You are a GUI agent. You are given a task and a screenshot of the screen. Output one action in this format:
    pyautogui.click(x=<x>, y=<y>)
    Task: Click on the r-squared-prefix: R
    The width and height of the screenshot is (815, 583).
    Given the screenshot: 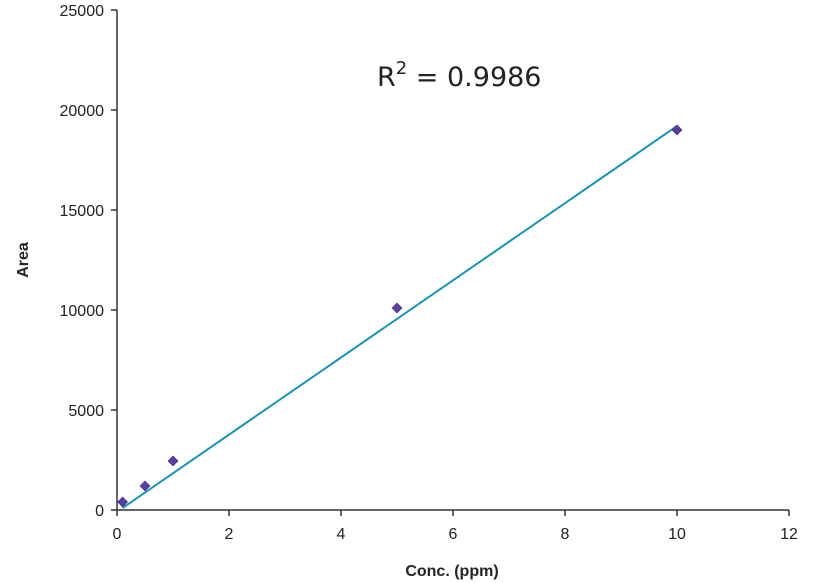 What is the action you would take?
    pyautogui.click(x=386, y=77)
    